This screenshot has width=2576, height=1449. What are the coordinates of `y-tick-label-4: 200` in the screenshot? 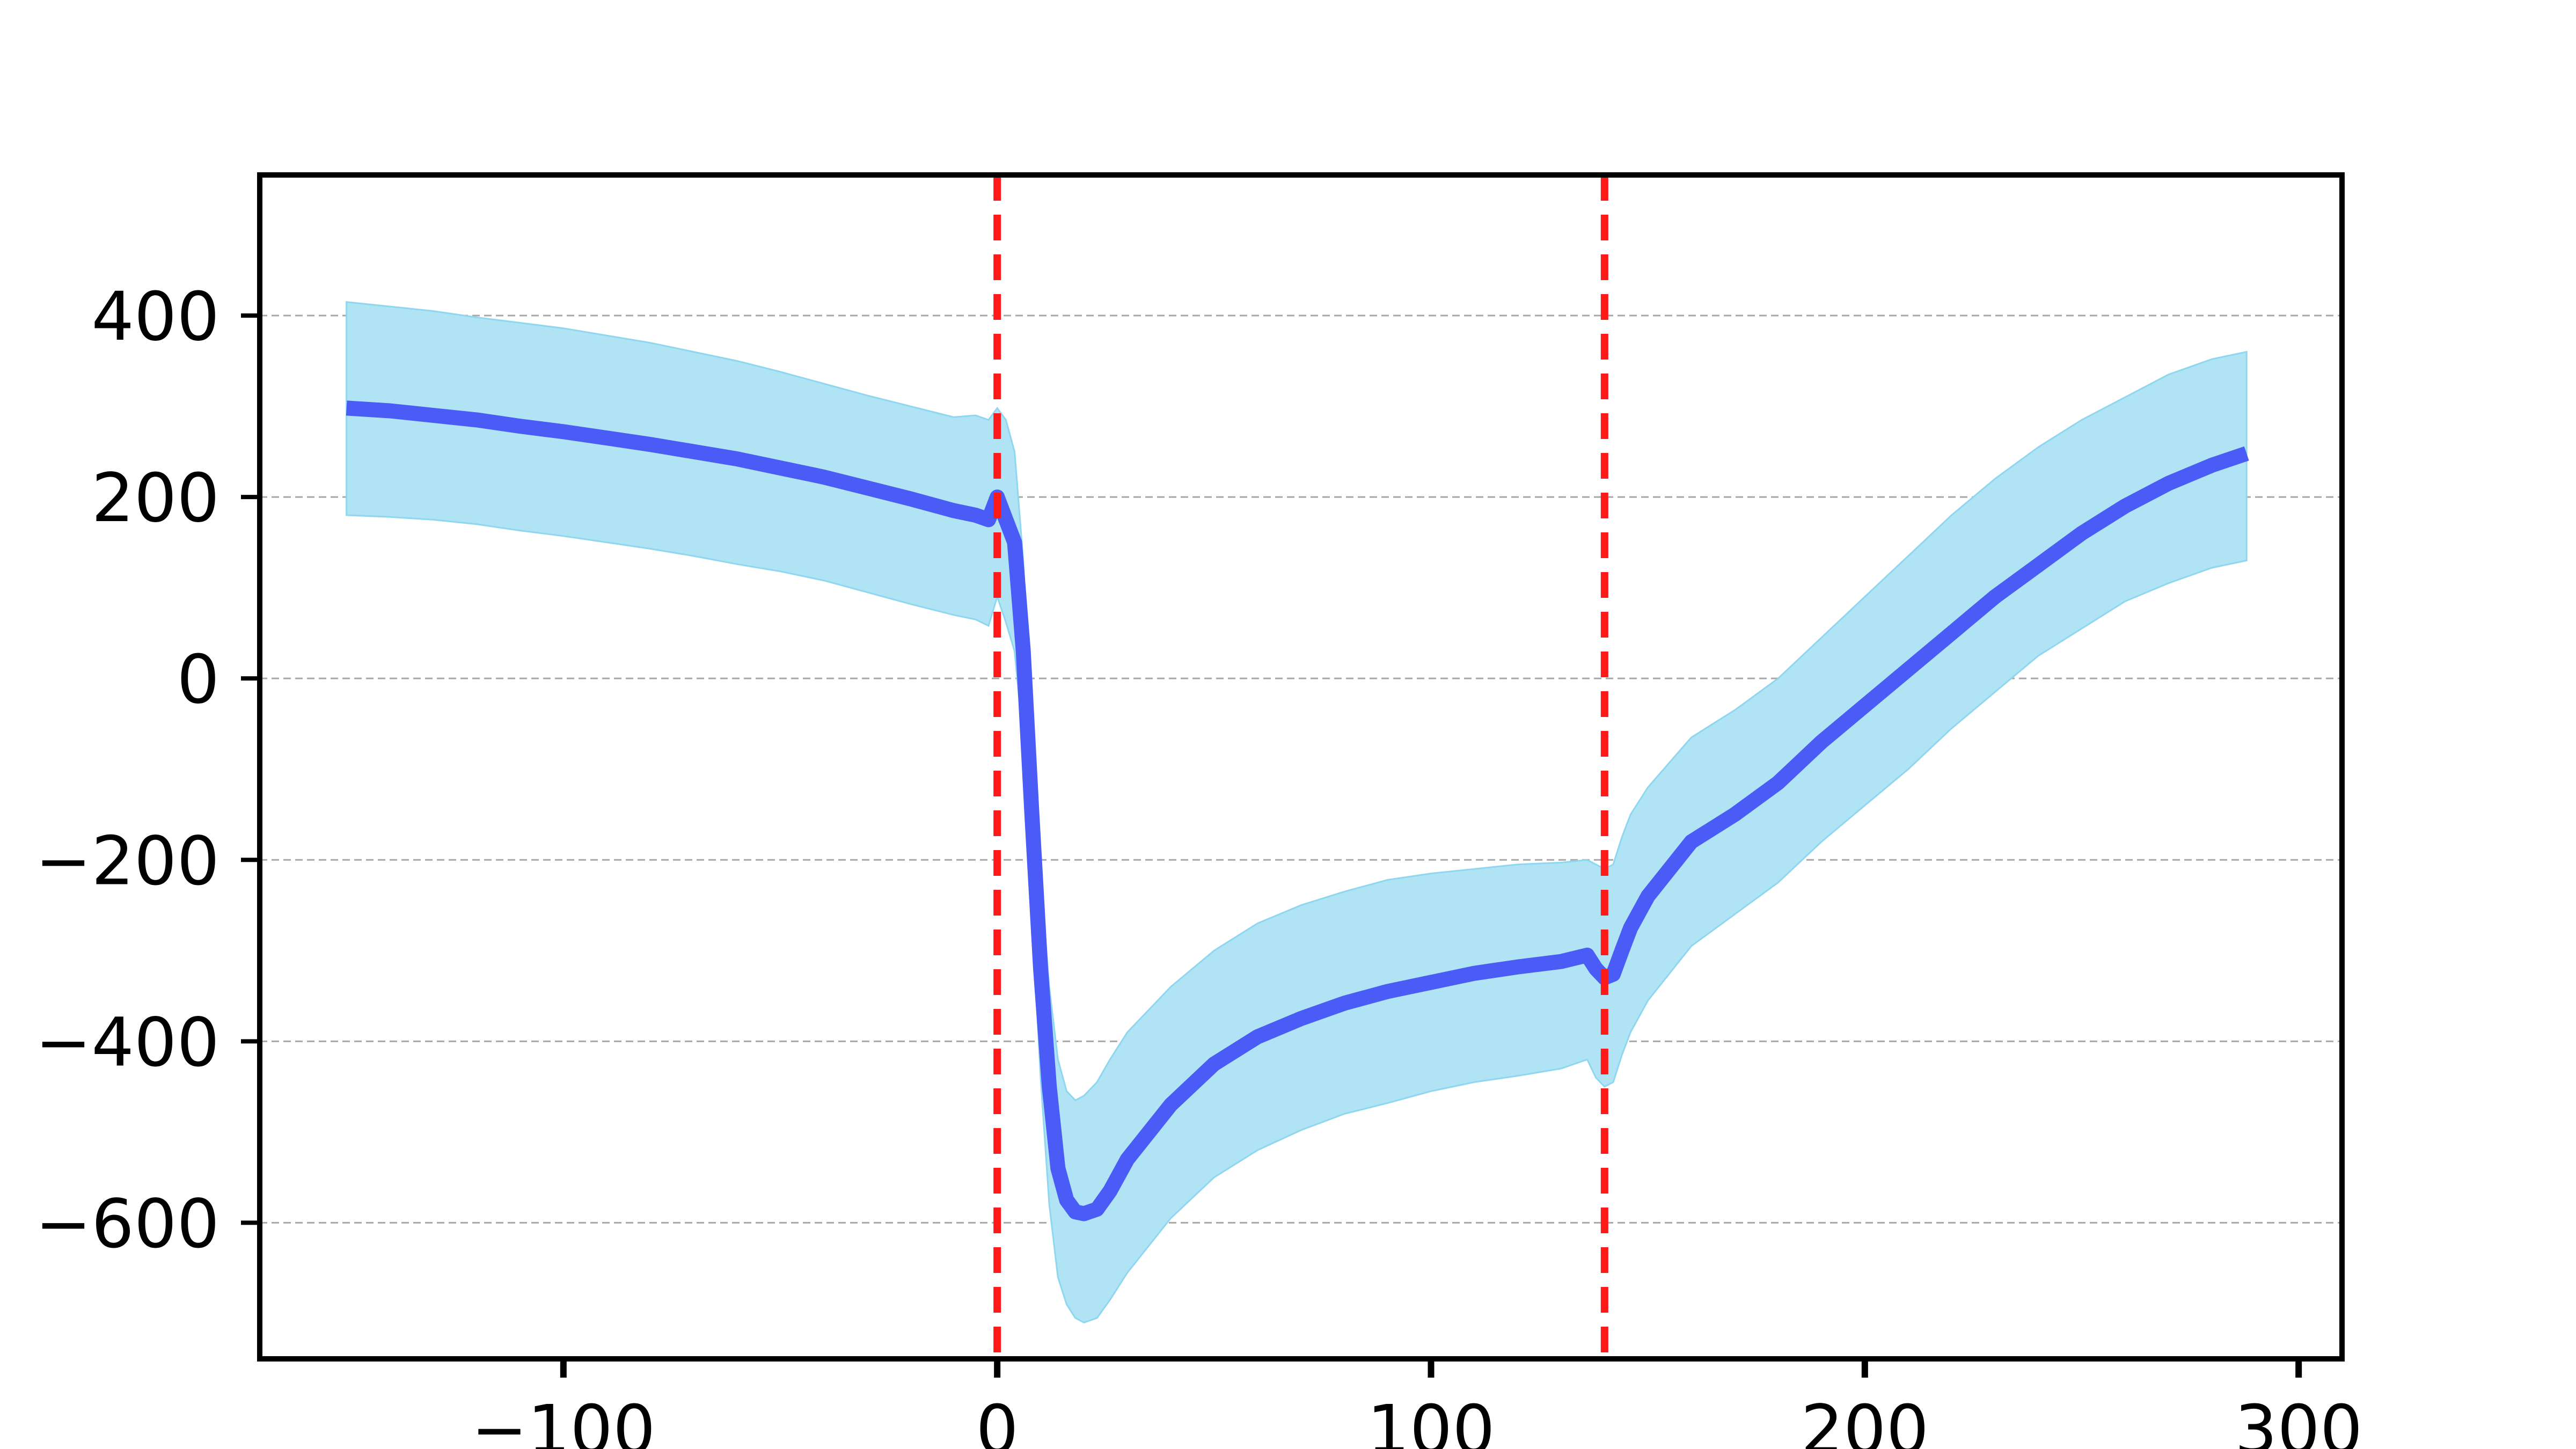 It's located at (155, 498).